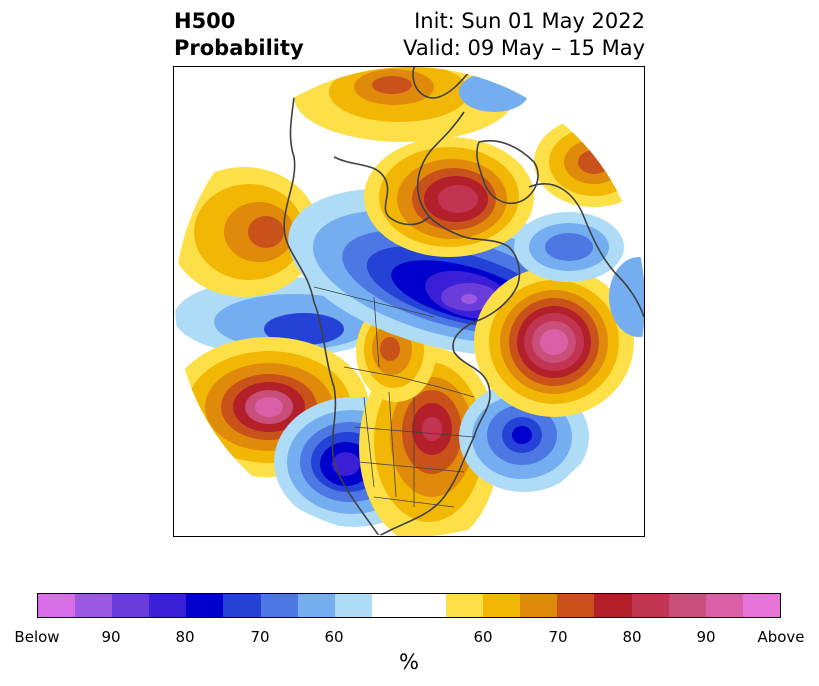  What do you see at coordinates (239, 35) in the screenshot?
I see `chart-title: H500 Probability` at bounding box center [239, 35].